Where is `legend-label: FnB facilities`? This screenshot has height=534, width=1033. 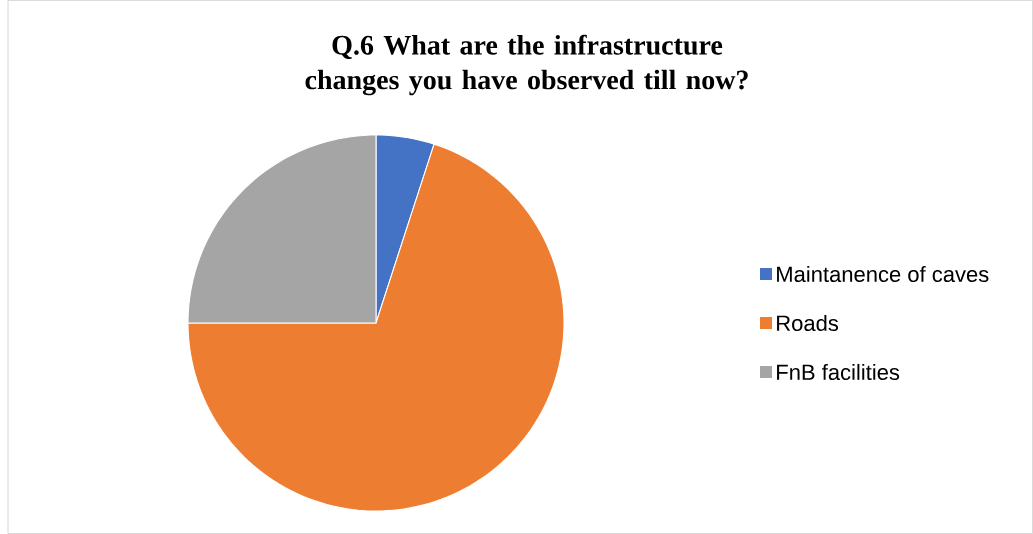 legend-label: FnB facilities is located at coordinates (838, 372).